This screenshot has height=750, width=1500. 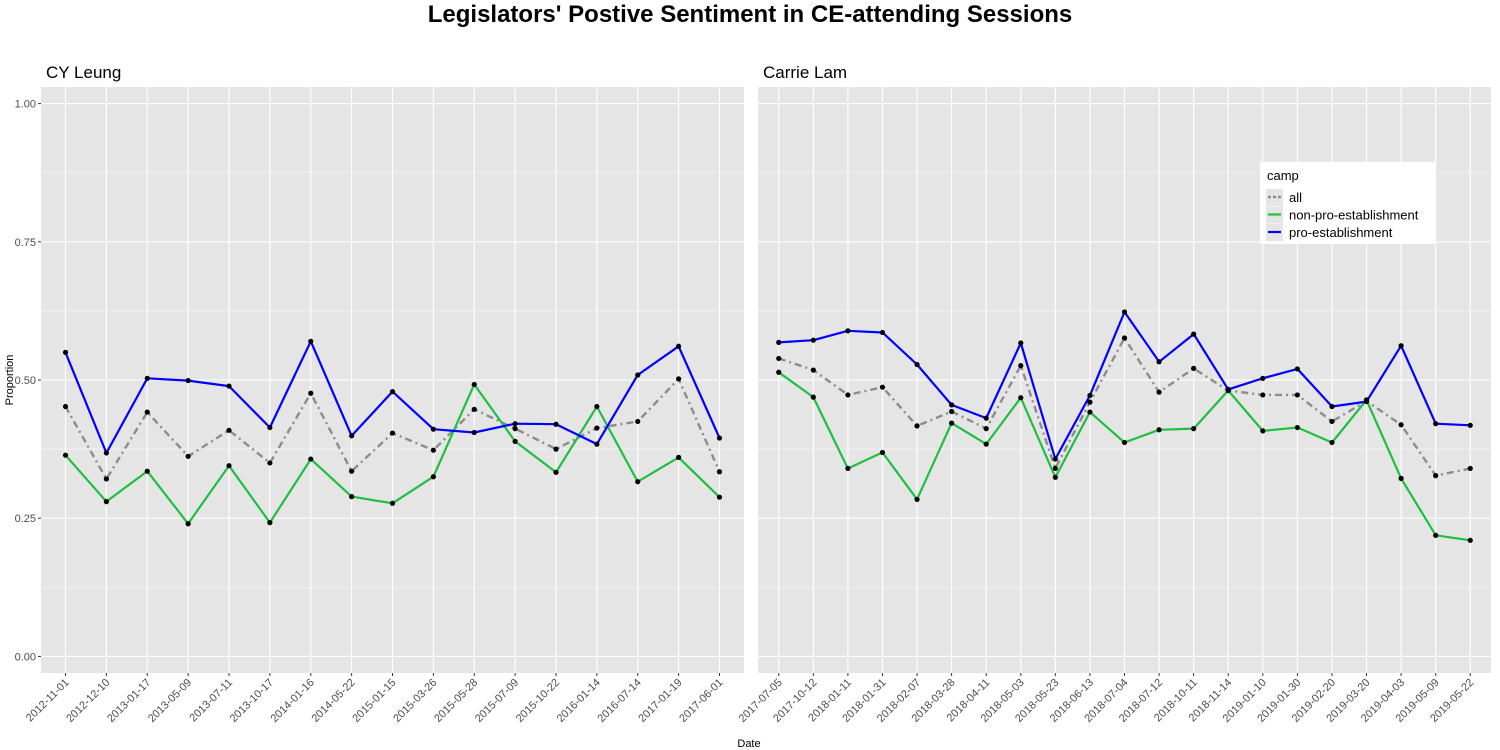 What do you see at coordinates (25, 657) in the screenshot?
I see `y-tick-label: 0.00` at bounding box center [25, 657].